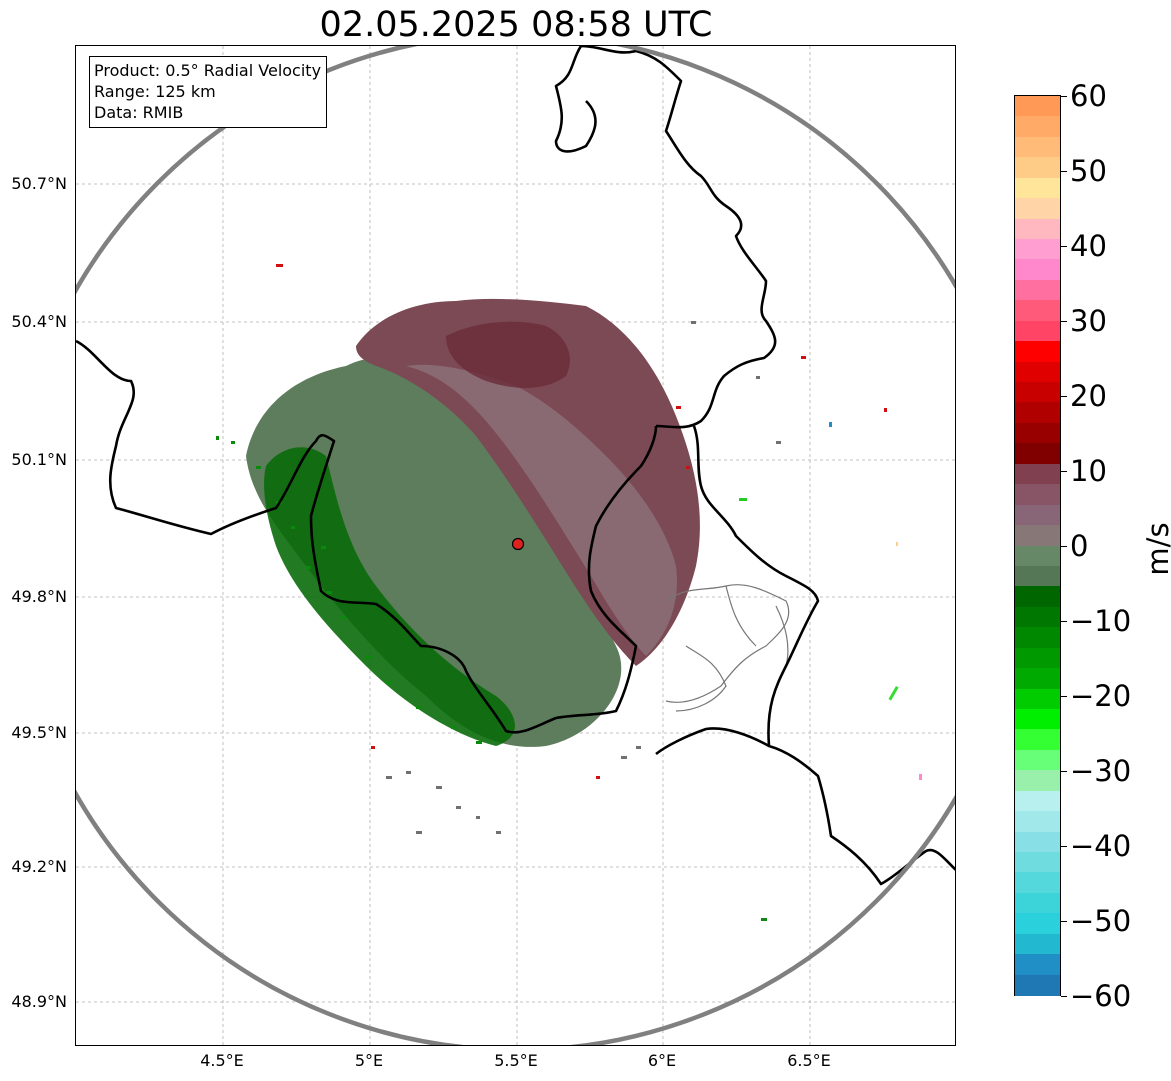  Describe the element at coordinates (39, 183) in the screenshot. I see `lat-label: 50.7°N` at that location.